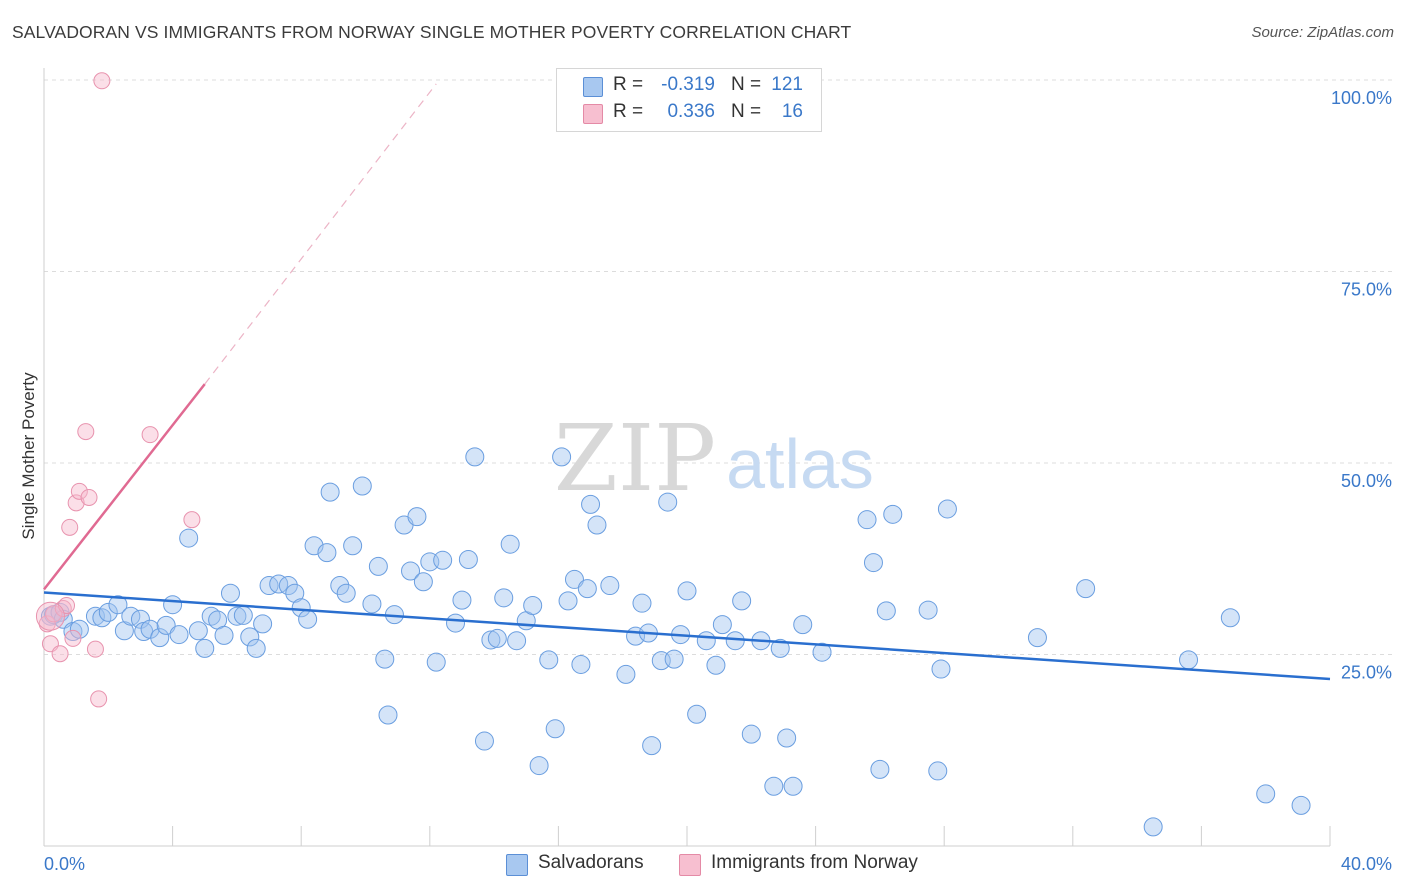  What do you see at coordinates (800, 464) in the screenshot?
I see `watermark-atlas: atlas` at bounding box center [800, 464].